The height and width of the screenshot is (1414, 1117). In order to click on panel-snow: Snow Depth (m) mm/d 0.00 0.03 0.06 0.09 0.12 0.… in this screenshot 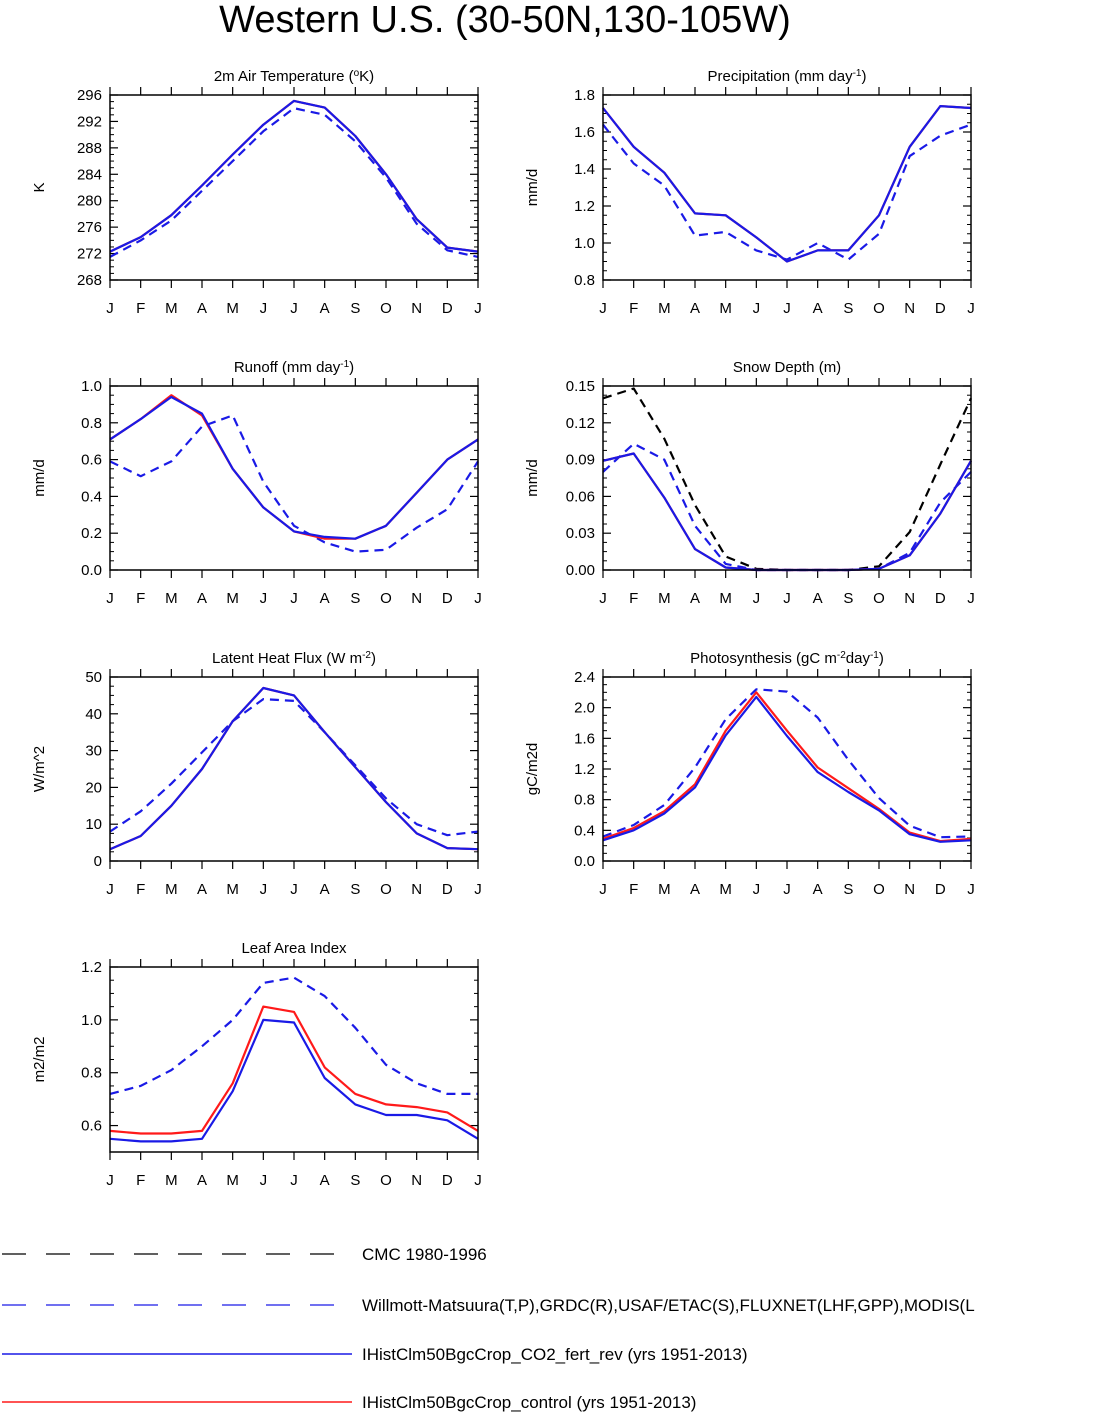, I will do `click(749, 483)`.